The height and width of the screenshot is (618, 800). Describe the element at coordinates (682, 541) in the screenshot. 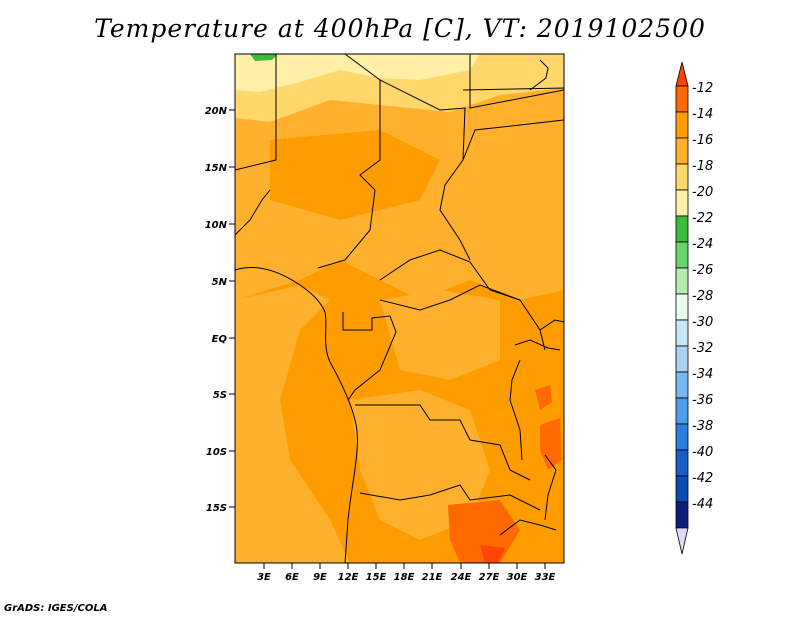

I see `colorbar-bottom-arrow` at that location.